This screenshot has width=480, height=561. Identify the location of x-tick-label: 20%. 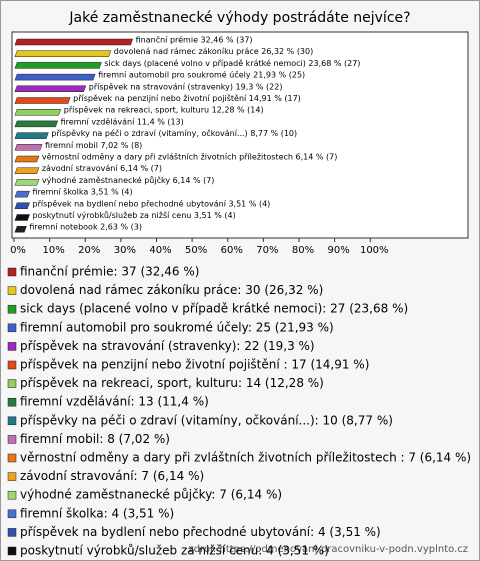
(89, 250).